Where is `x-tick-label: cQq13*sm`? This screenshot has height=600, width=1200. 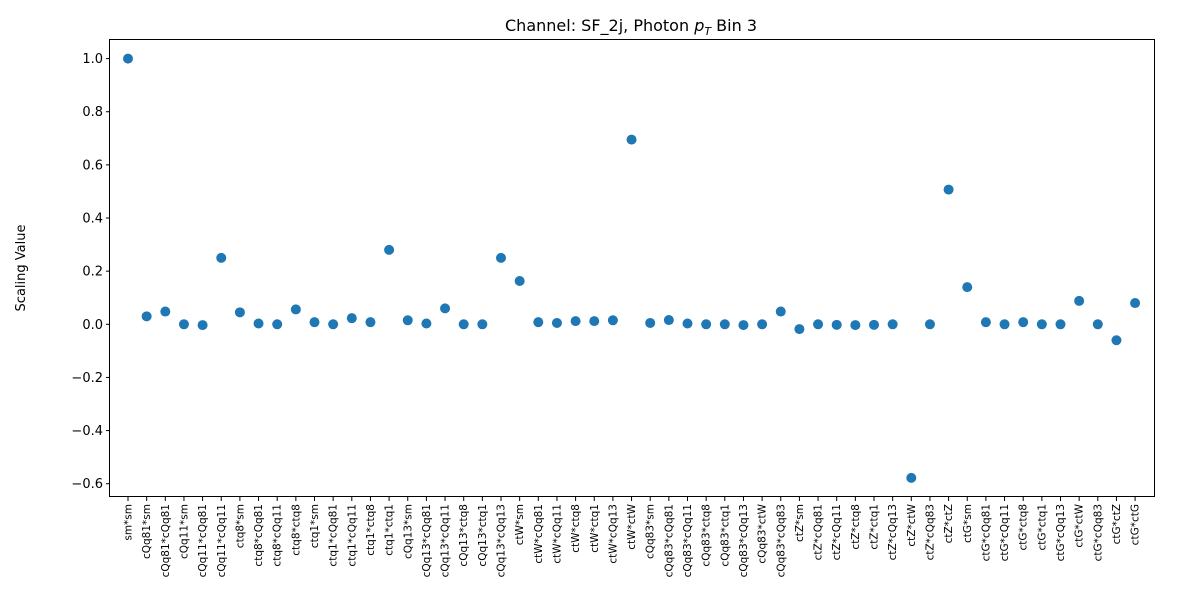 x-tick-label: cQq13*sm is located at coordinates (408, 531).